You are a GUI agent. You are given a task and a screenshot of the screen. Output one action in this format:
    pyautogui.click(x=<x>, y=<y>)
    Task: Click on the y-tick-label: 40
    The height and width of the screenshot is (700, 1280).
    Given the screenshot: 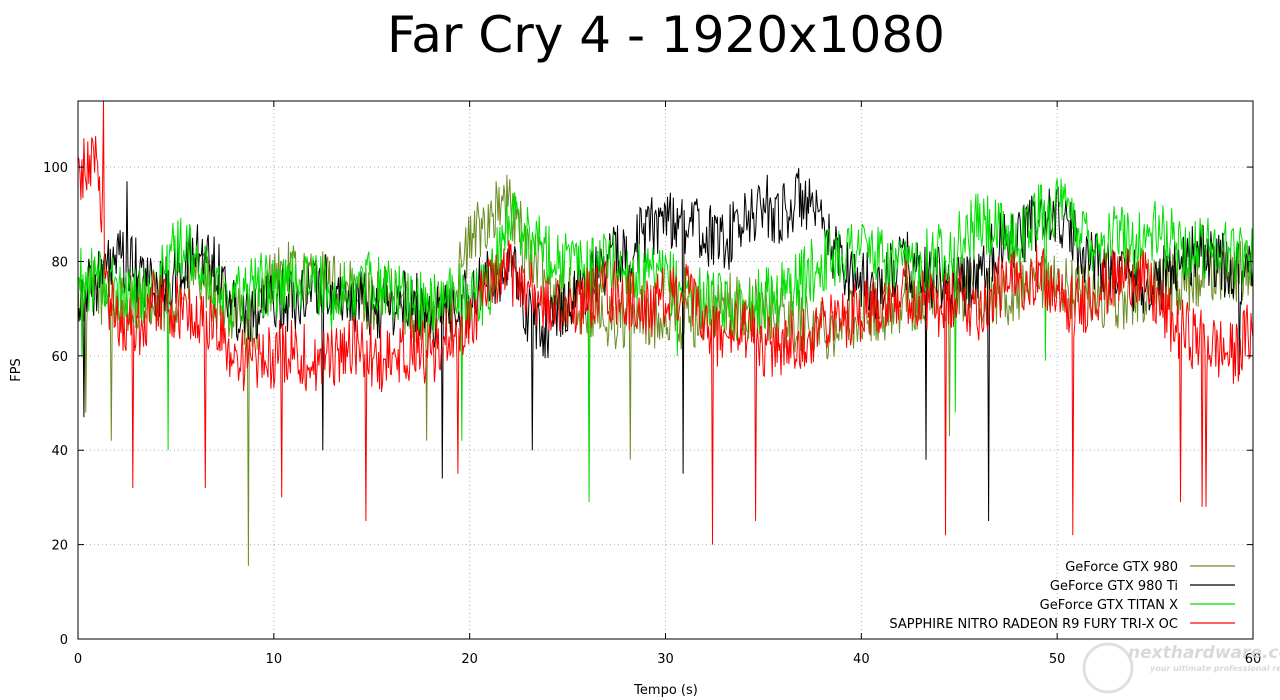 What is the action you would take?
    pyautogui.click(x=59, y=451)
    